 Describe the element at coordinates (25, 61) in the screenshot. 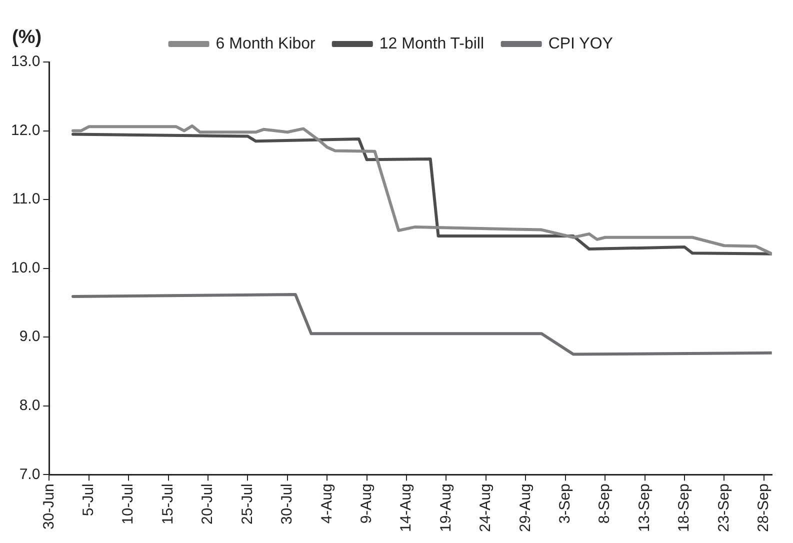

I see `y-tick-label: 13.0` at that location.